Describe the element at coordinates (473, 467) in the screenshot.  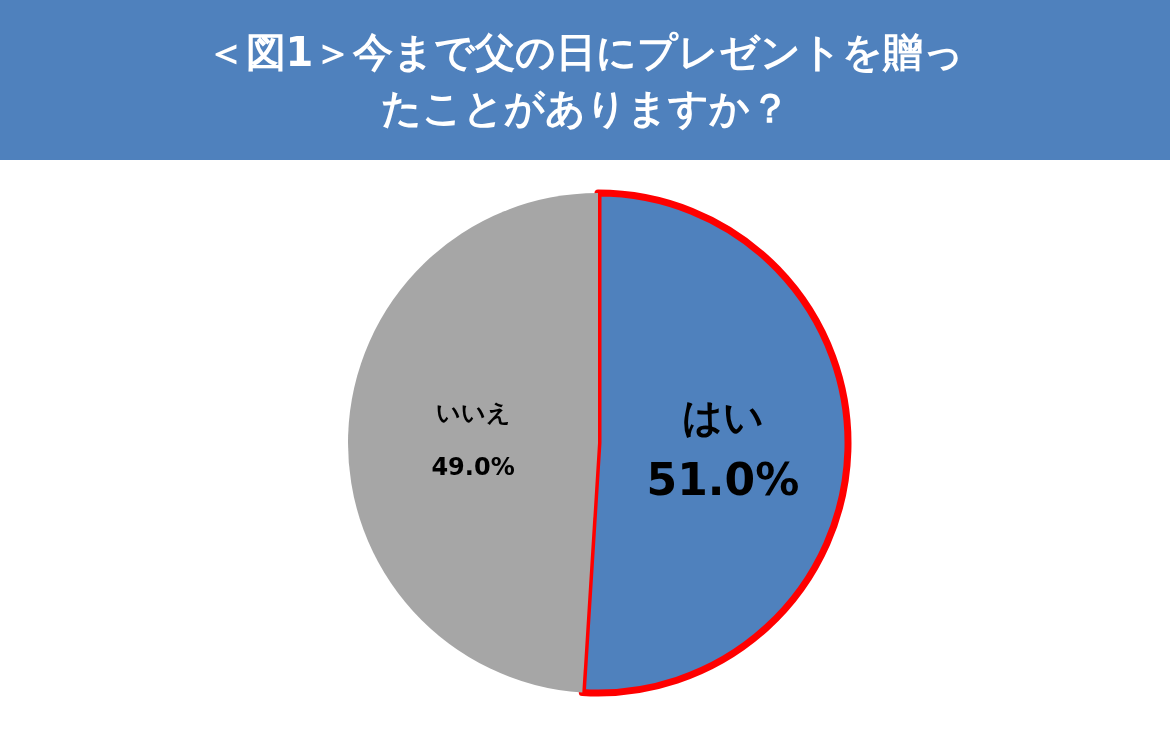
I see `data-label: 49.0%` at that location.